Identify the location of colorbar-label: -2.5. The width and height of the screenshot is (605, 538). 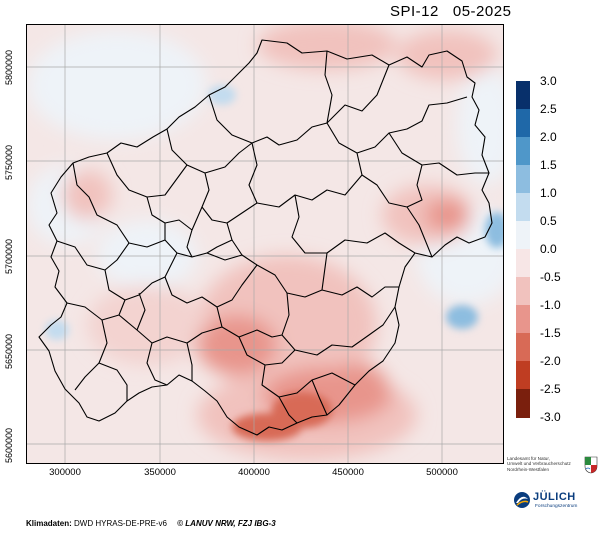
(550, 389).